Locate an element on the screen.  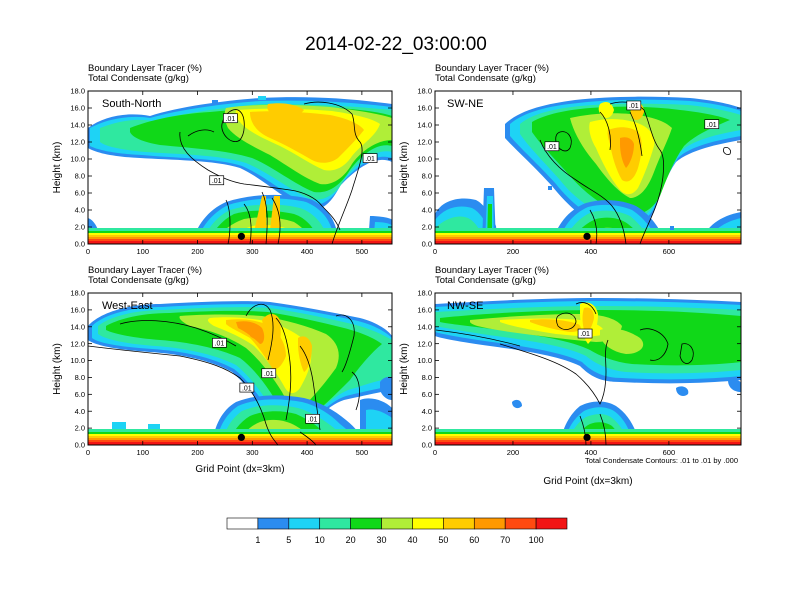
x-tick-label: 0 is located at coordinates (88, 251).